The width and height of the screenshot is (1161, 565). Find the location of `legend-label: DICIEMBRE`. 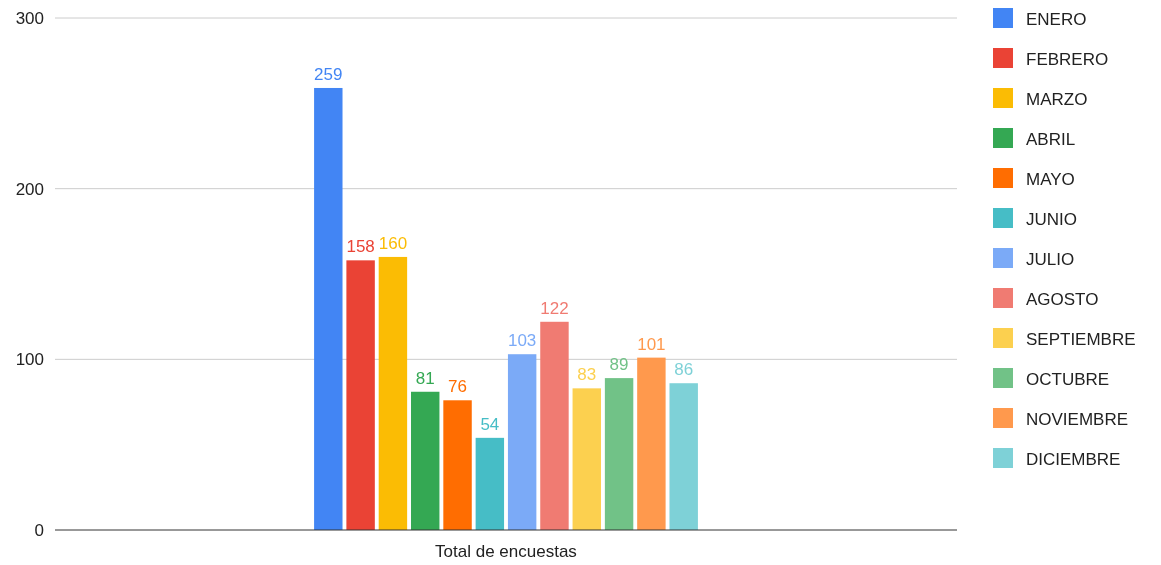

legend-label: DICIEMBRE is located at coordinates (1073, 459).